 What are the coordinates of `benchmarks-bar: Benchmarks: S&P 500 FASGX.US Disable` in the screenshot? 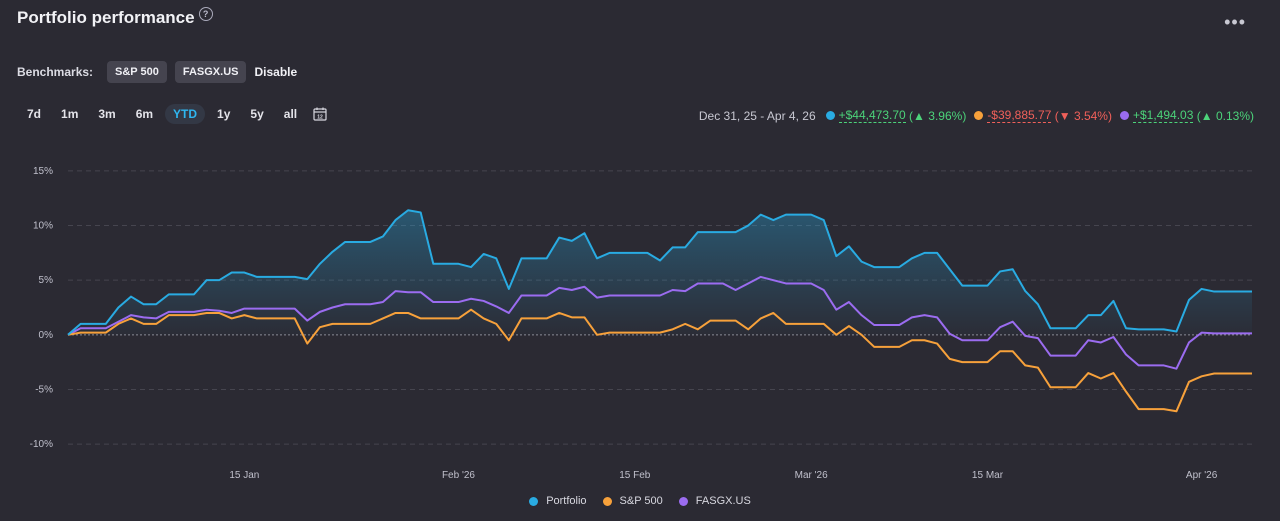 It's located at (157, 72).